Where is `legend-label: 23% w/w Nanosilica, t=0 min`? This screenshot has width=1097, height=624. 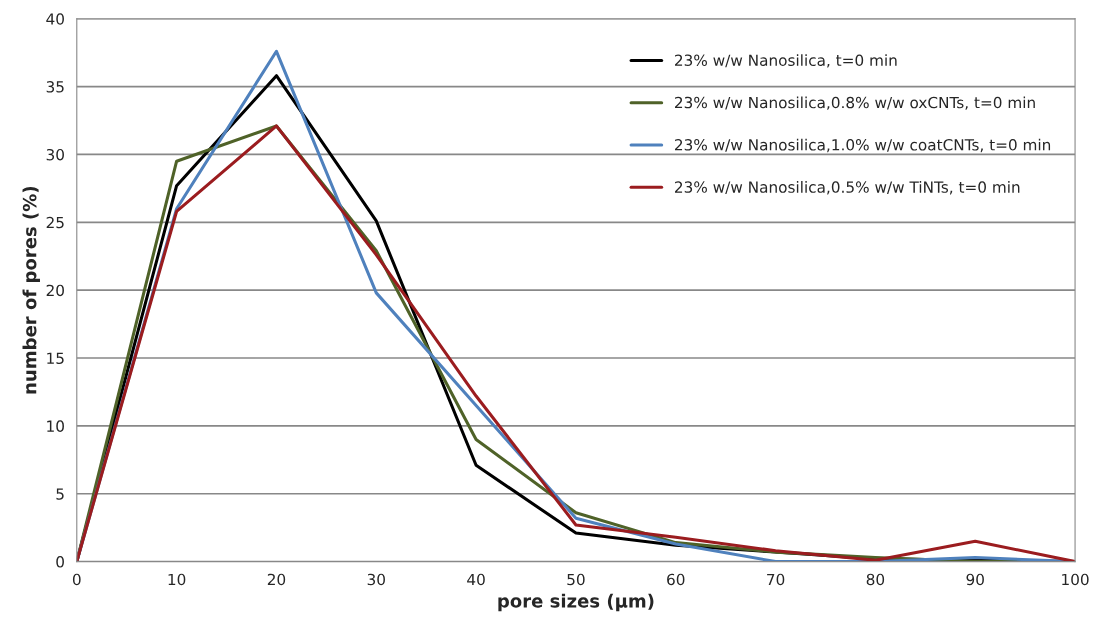 legend-label: 23% w/w Nanosilica, t=0 min is located at coordinates (786, 61).